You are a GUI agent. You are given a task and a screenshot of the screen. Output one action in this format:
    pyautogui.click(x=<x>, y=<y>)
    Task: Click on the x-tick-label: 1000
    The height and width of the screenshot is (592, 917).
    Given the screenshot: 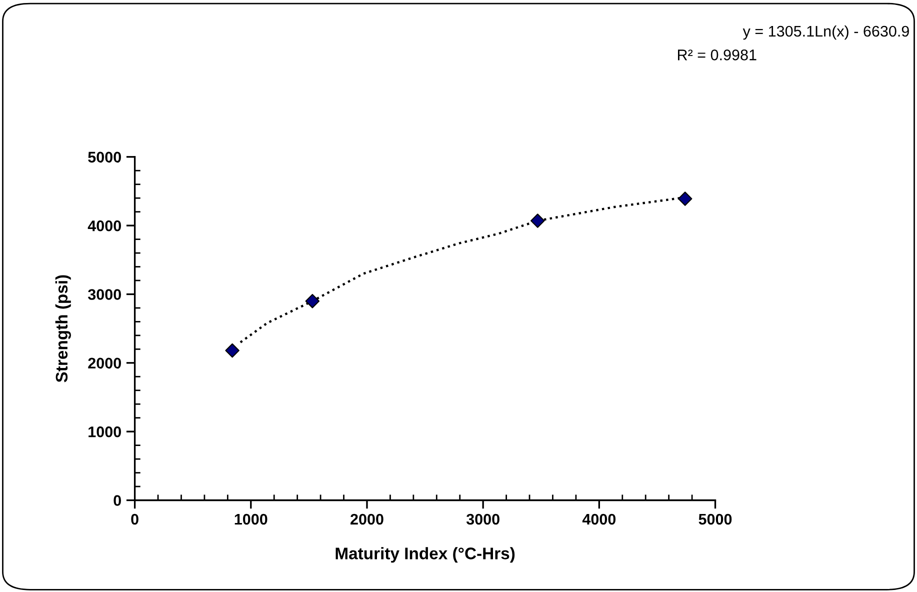 What is the action you would take?
    pyautogui.click(x=251, y=519)
    